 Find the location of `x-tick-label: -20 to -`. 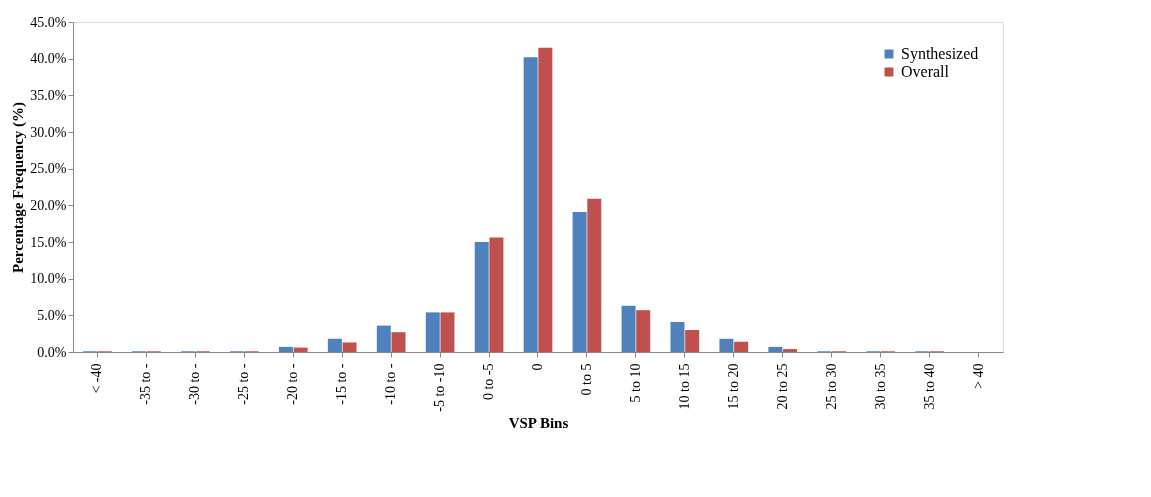

x-tick-label: -20 to - is located at coordinates (293, 384).